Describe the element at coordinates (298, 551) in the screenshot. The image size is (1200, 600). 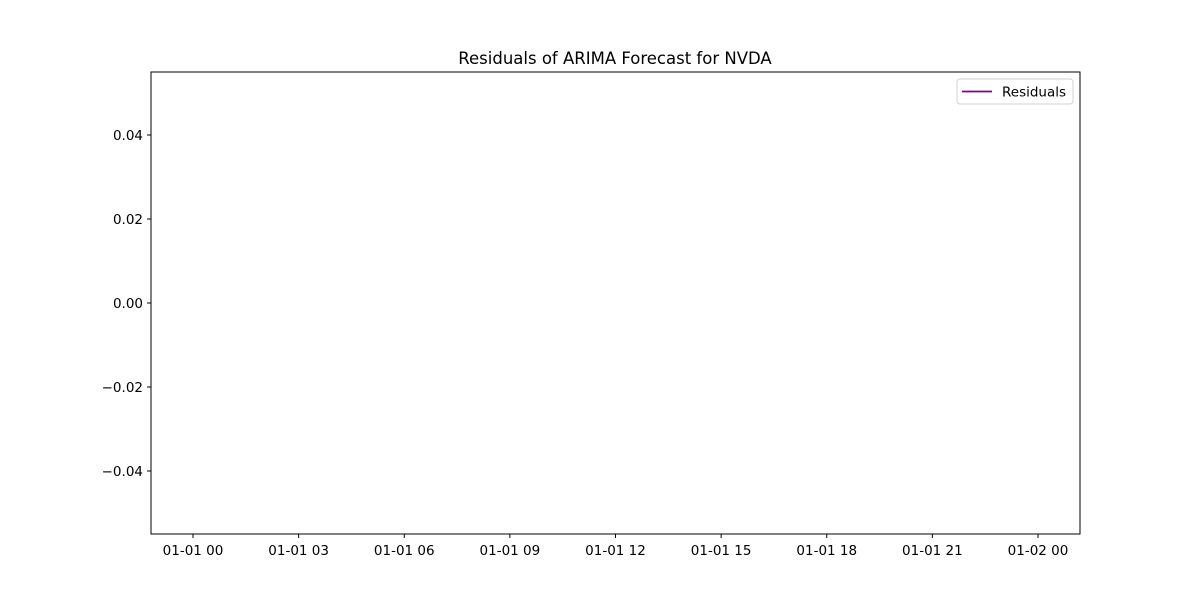
I see `x-tick-label: 01-01 03` at that location.